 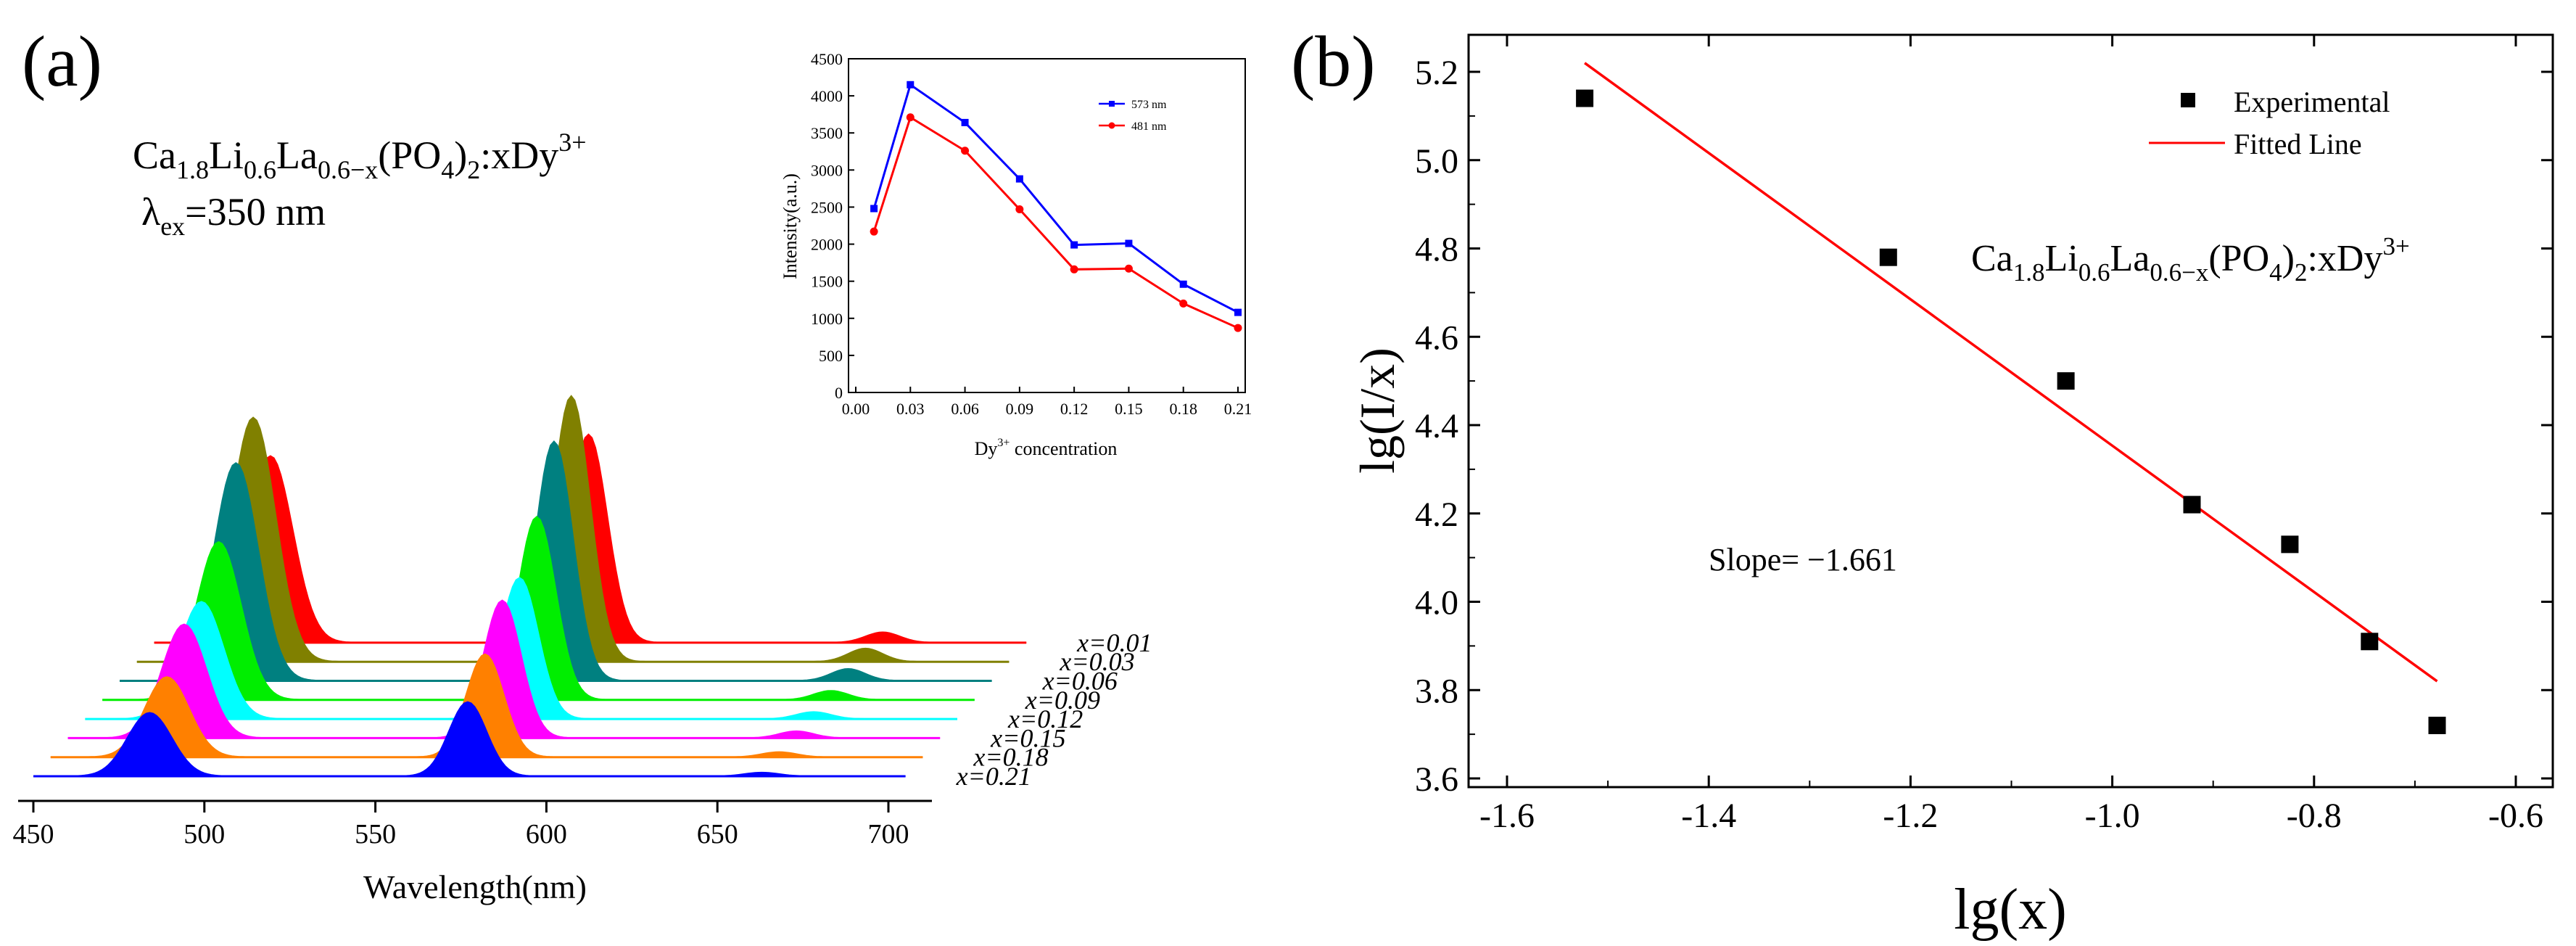 I want to click on spectrum-label: x=0.15, so click(x=1027, y=738).